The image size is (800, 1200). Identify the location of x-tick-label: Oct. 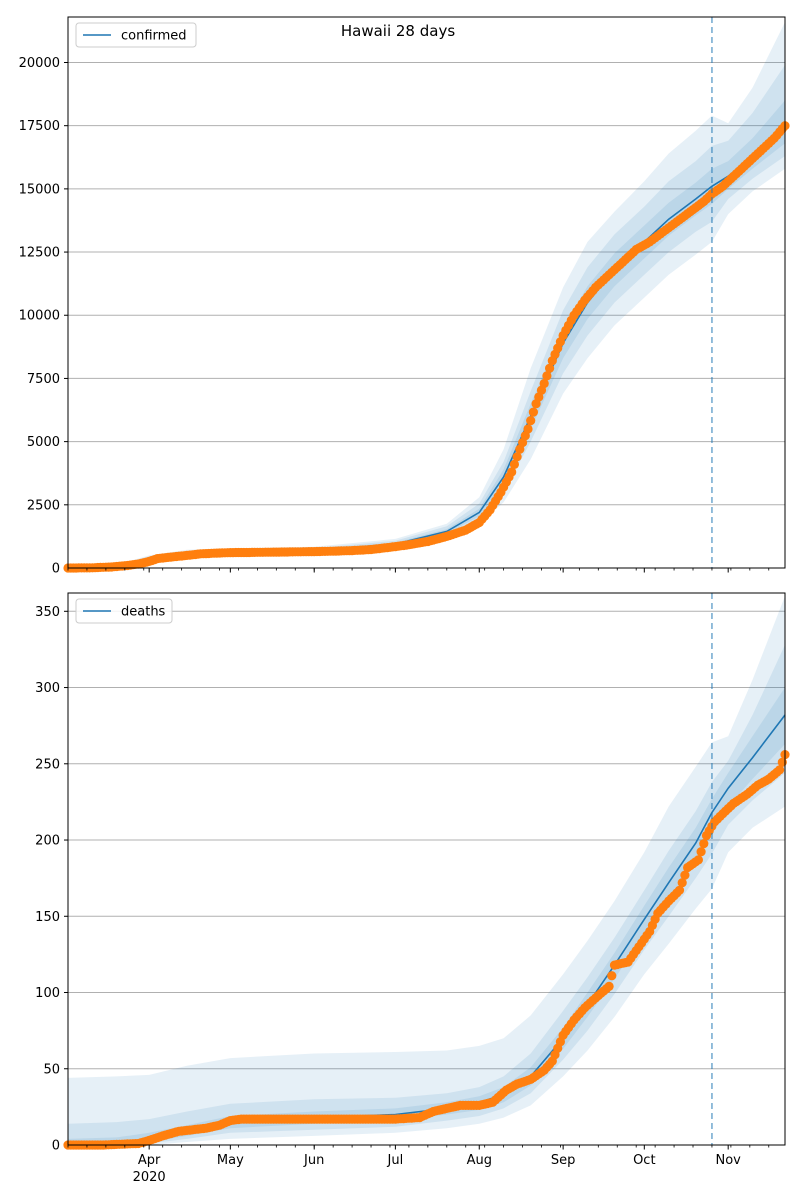
(644, 1160).